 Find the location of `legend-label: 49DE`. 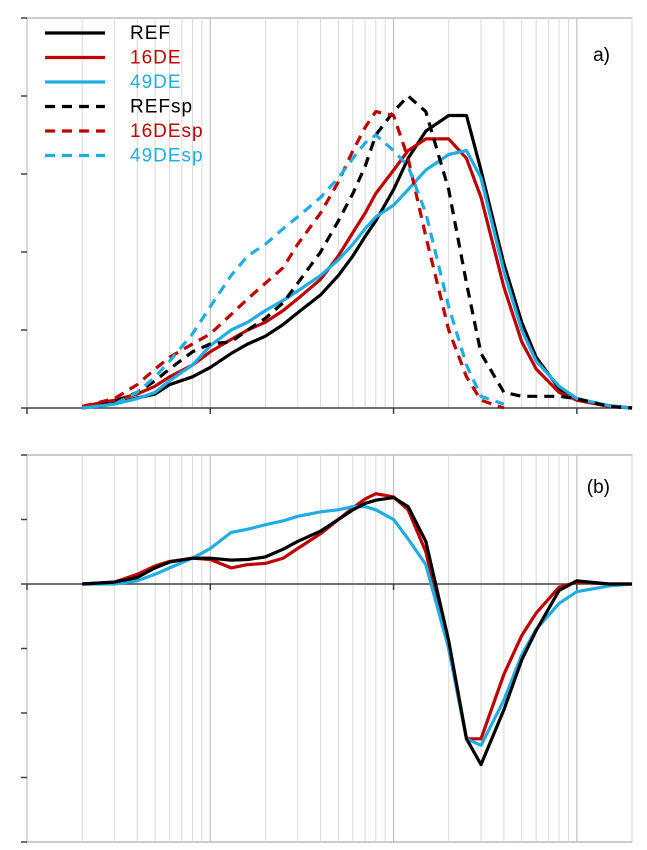

legend-label: 49DE is located at coordinates (156, 82).